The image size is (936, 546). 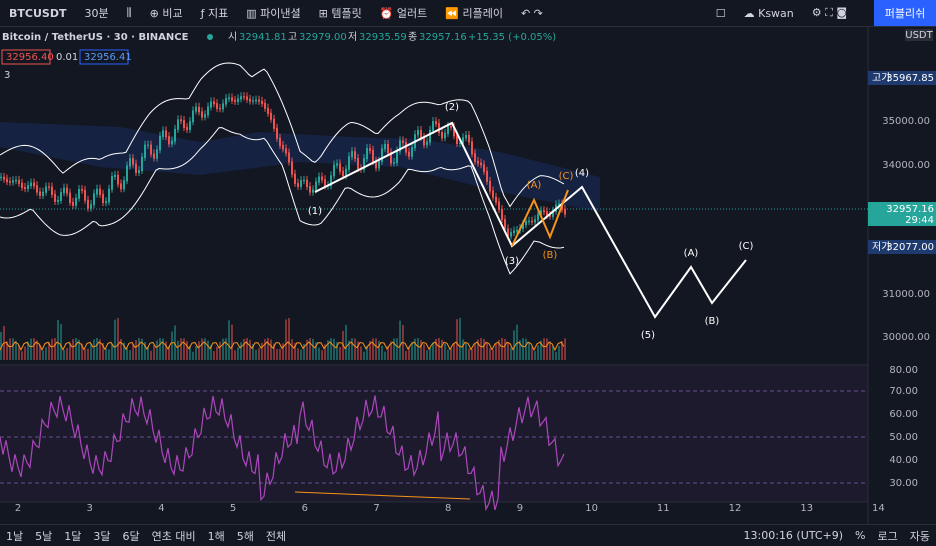 What do you see at coordinates (300, 167) in the screenshot?
I see `cloud` at bounding box center [300, 167].